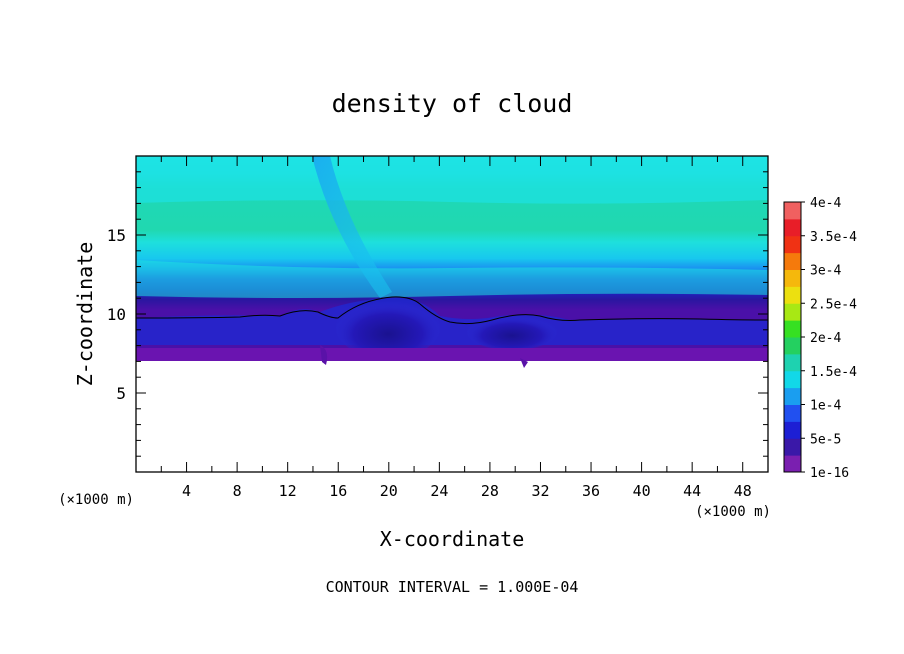 The height and width of the screenshot is (654, 904). I want to click on purple-base, so click(452, 354).